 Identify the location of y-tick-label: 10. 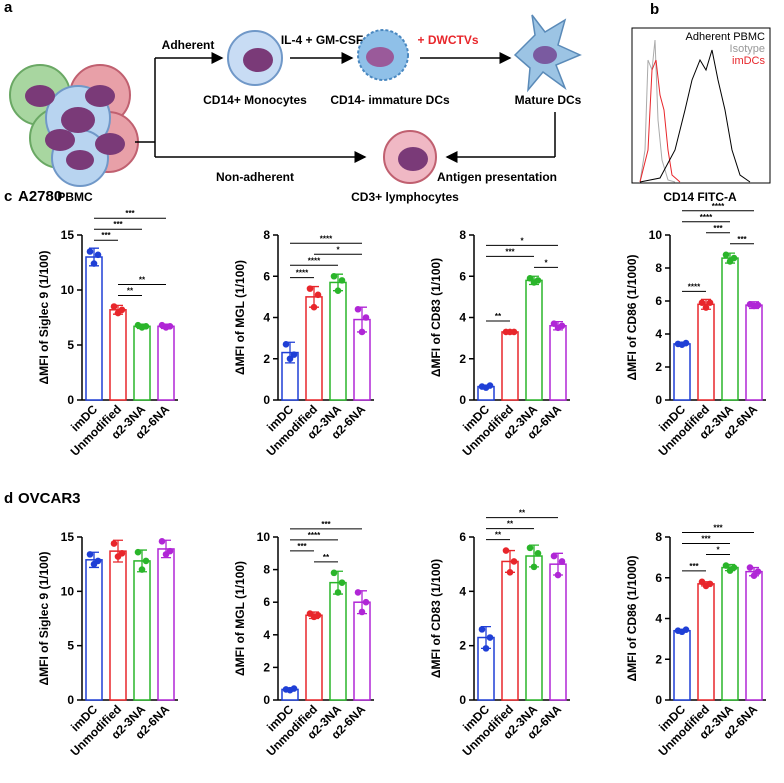
(68, 290).